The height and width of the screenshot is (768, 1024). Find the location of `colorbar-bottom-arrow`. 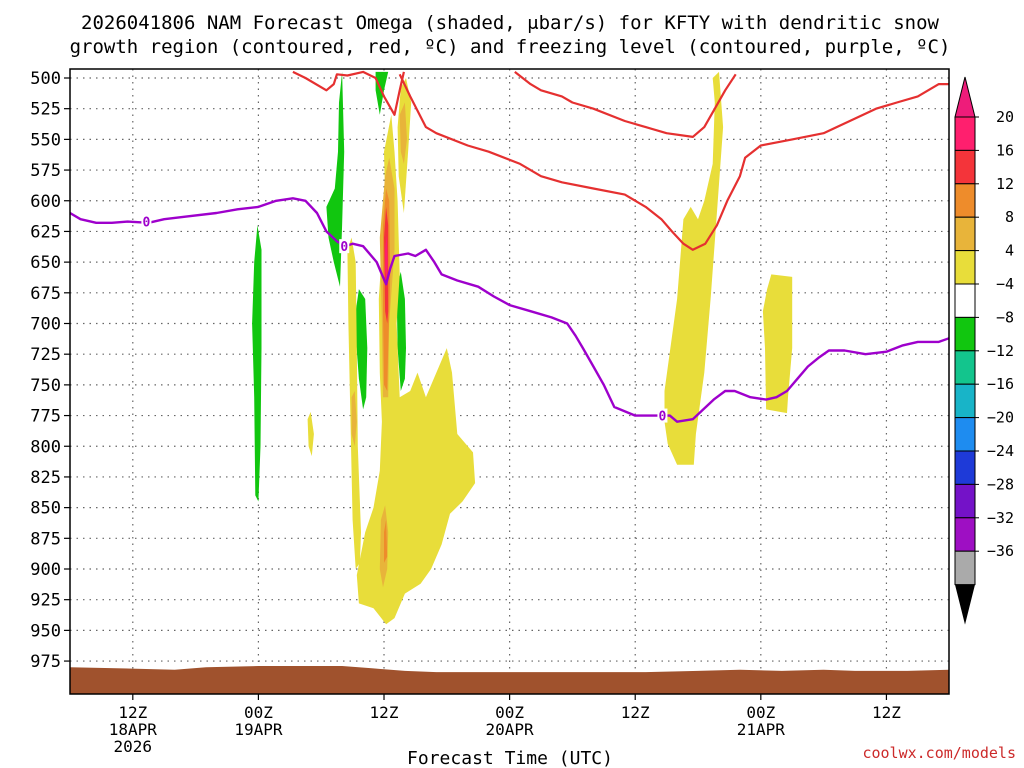

colorbar-bottom-arrow is located at coordinates (965, 604).